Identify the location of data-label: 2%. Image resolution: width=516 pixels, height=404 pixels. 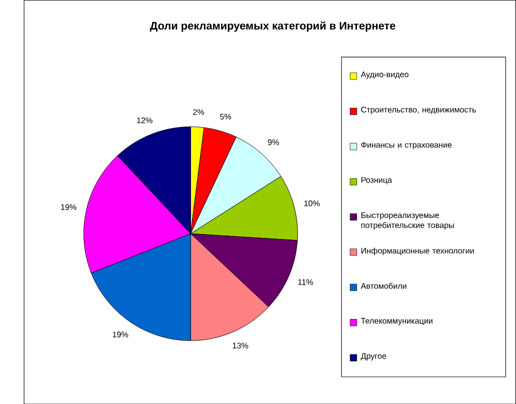
(198, 112).